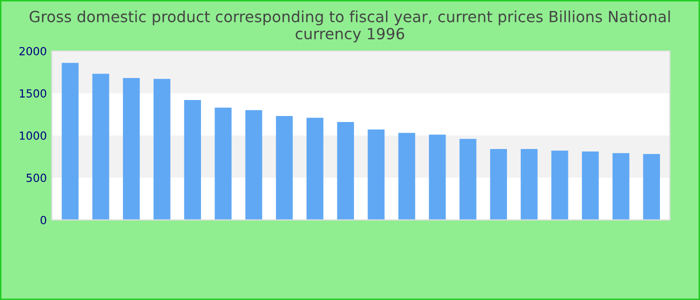 This screenshot has height=300, width=700. Describe the element at coordinates (43, 220) in the screenshot. I see `y-tick-label: 0` at that location.